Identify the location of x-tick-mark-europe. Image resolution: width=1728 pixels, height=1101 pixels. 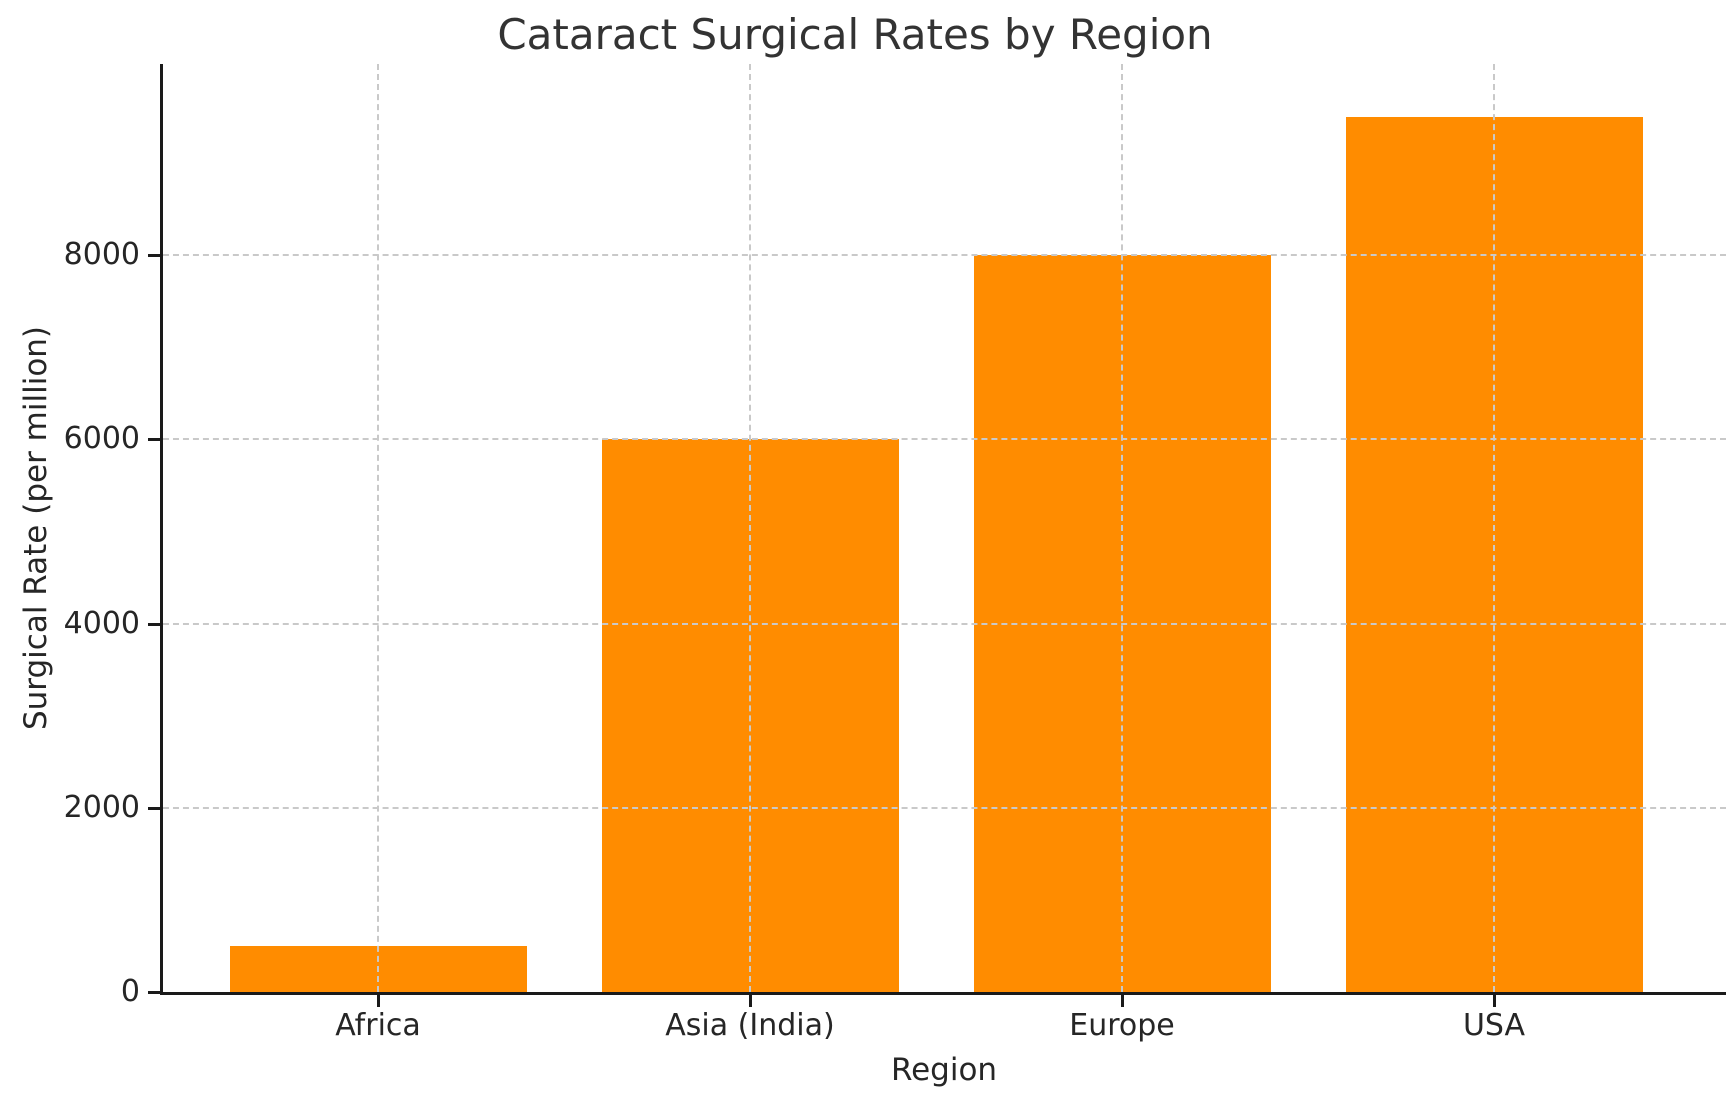
(1122, 1001).